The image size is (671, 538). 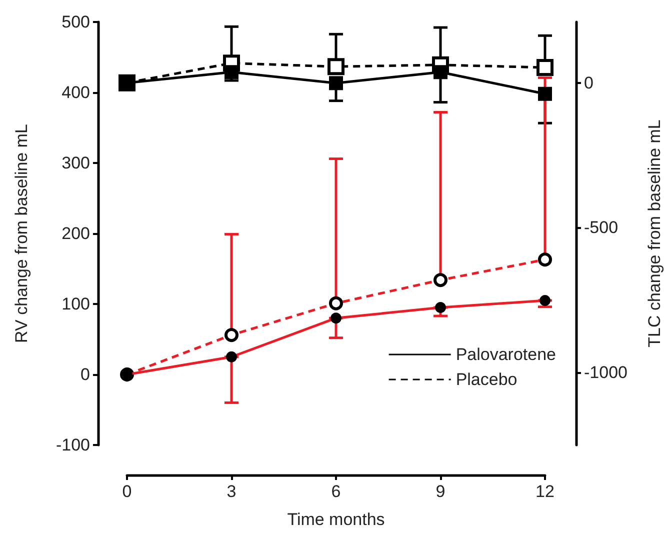 What do you see at coordinates (76, 163) in the screenshot?
I see `y-tick-label: 300` at bounding box center [76, 163].